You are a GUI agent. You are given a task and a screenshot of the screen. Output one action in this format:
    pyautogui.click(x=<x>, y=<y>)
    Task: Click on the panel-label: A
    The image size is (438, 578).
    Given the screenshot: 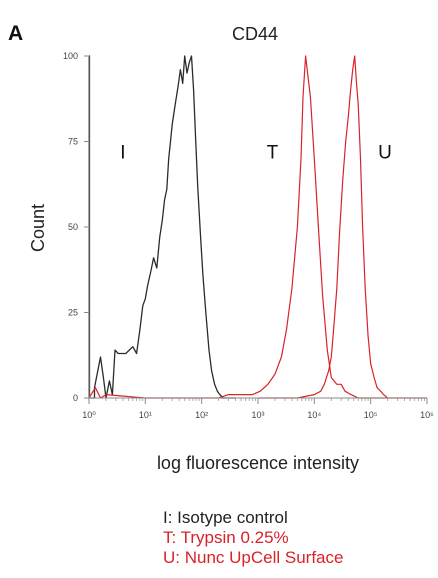 What is the action you would take?
    pyautogui.click(x=15, y=33)
    